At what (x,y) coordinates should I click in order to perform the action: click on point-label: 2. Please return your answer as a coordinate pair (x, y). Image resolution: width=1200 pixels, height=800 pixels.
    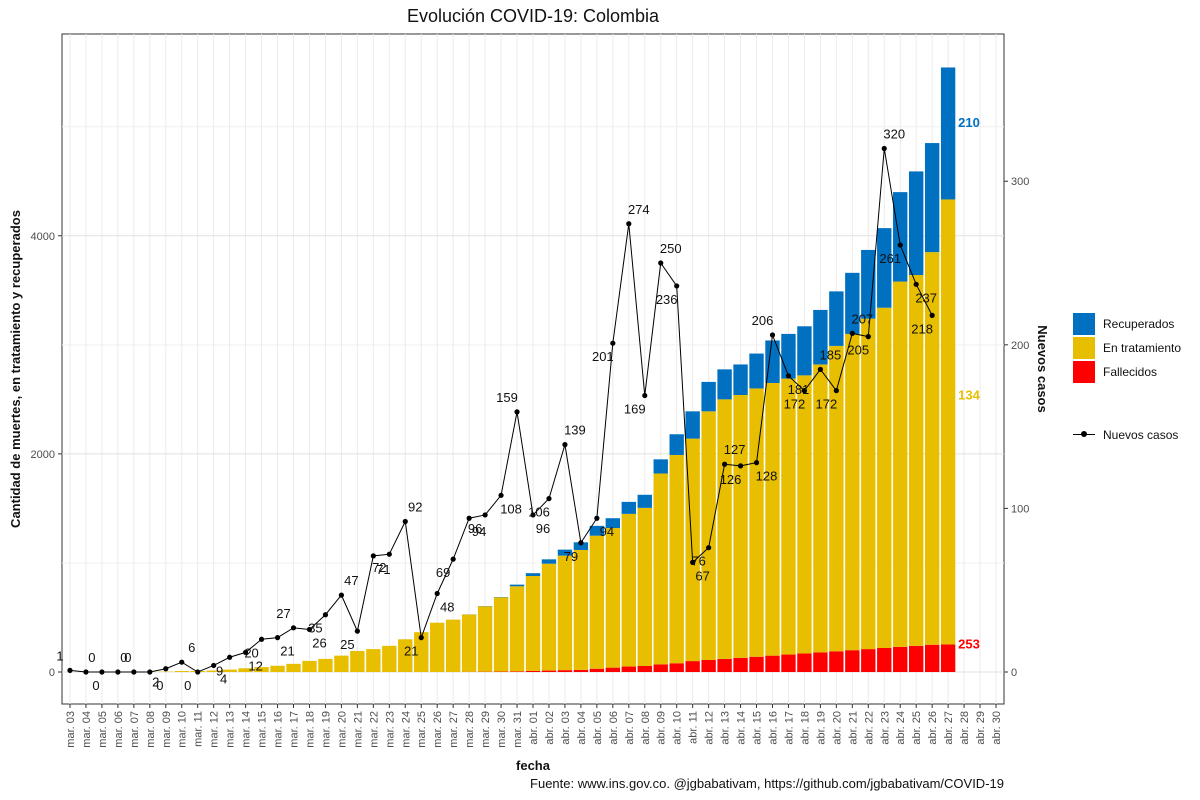
    Looking at the image, I should click on (155, 682).